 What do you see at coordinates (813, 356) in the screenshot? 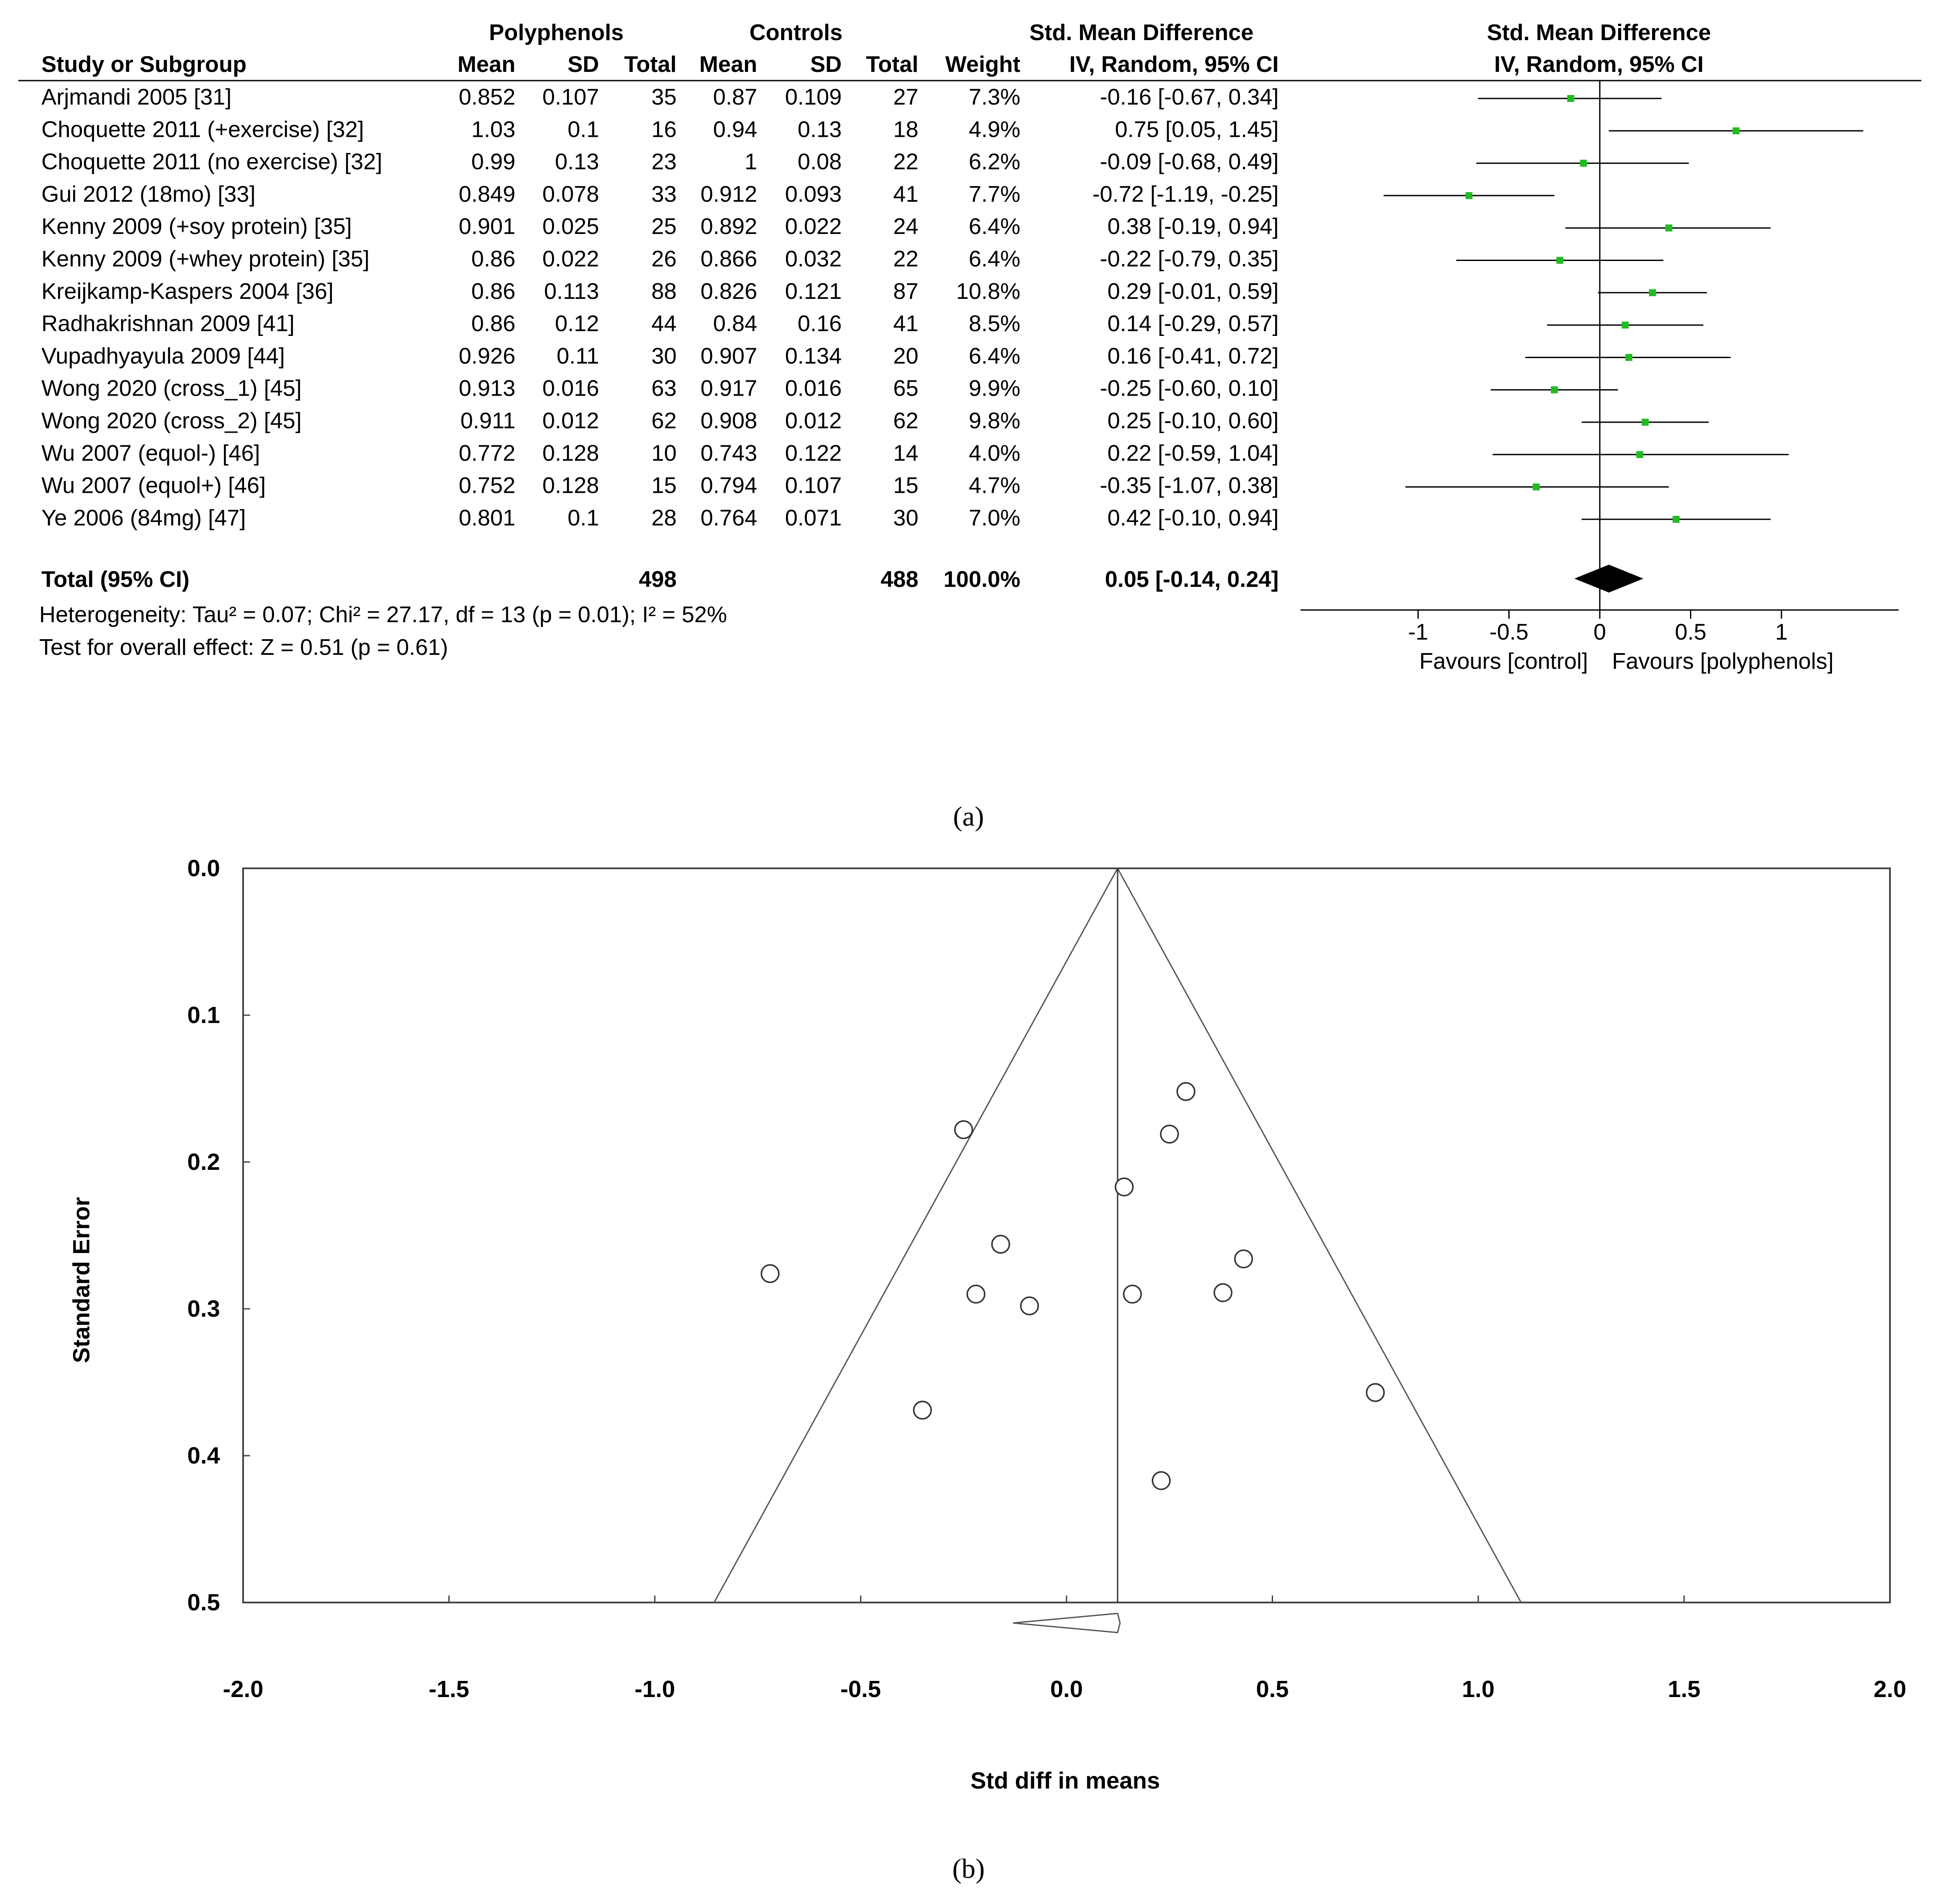
I see `study-c-sd: 0.134` at bounding box center [813, 356].